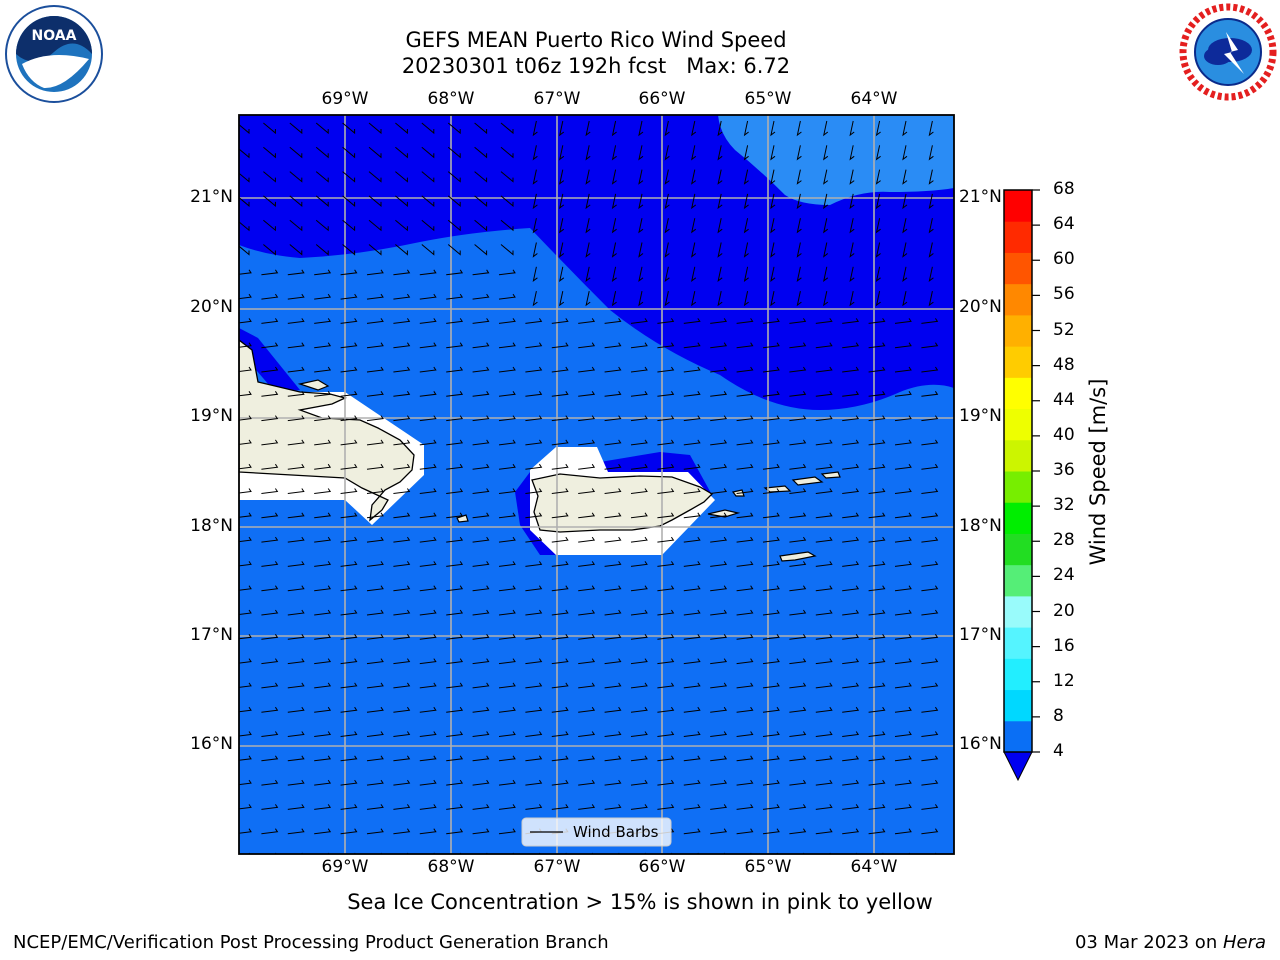 Image resolution: width=1280 pixels, height=960 pixels. I want to click on footer-machine: Hera, so click(1244, 942).